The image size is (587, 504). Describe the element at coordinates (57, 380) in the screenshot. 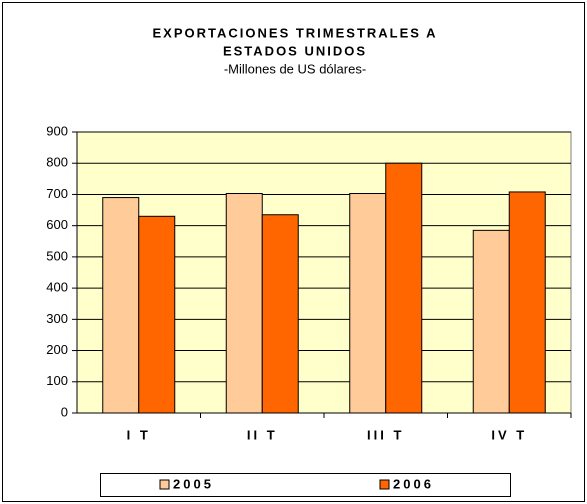

I see `y-tick-label: 100` at that location.